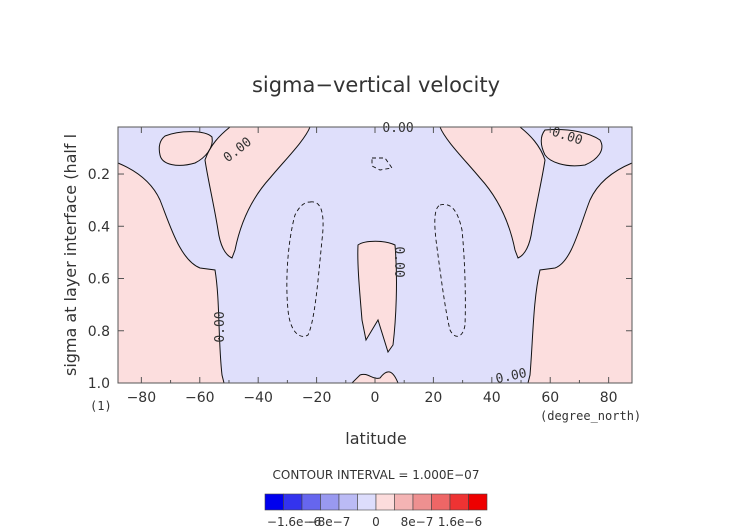 The width and height of the screenshot is (752, 532). What do you see at coordinates (99, 280) in the screenshot?
I see `y-tick-label: 0.6` at bounding box center [99, 280].